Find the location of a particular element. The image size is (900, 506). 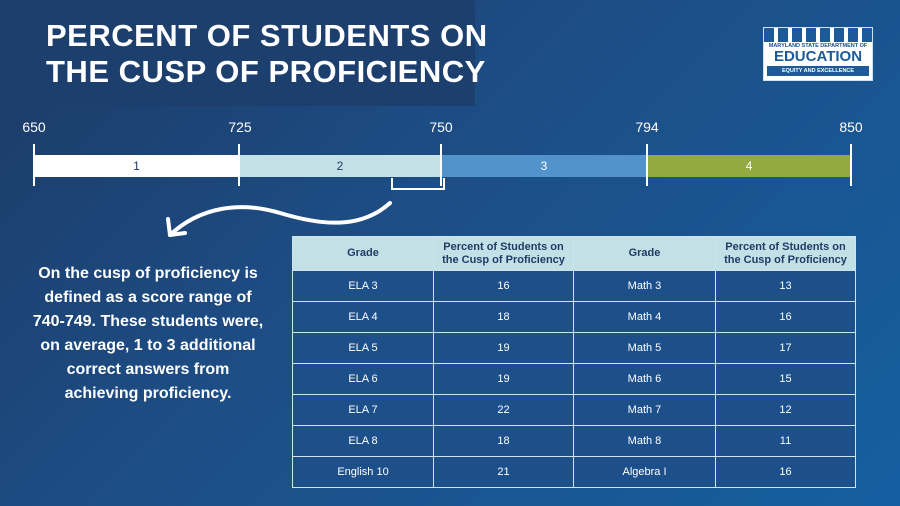

table-cell: Math 7 is located at coordinates (644, 410).